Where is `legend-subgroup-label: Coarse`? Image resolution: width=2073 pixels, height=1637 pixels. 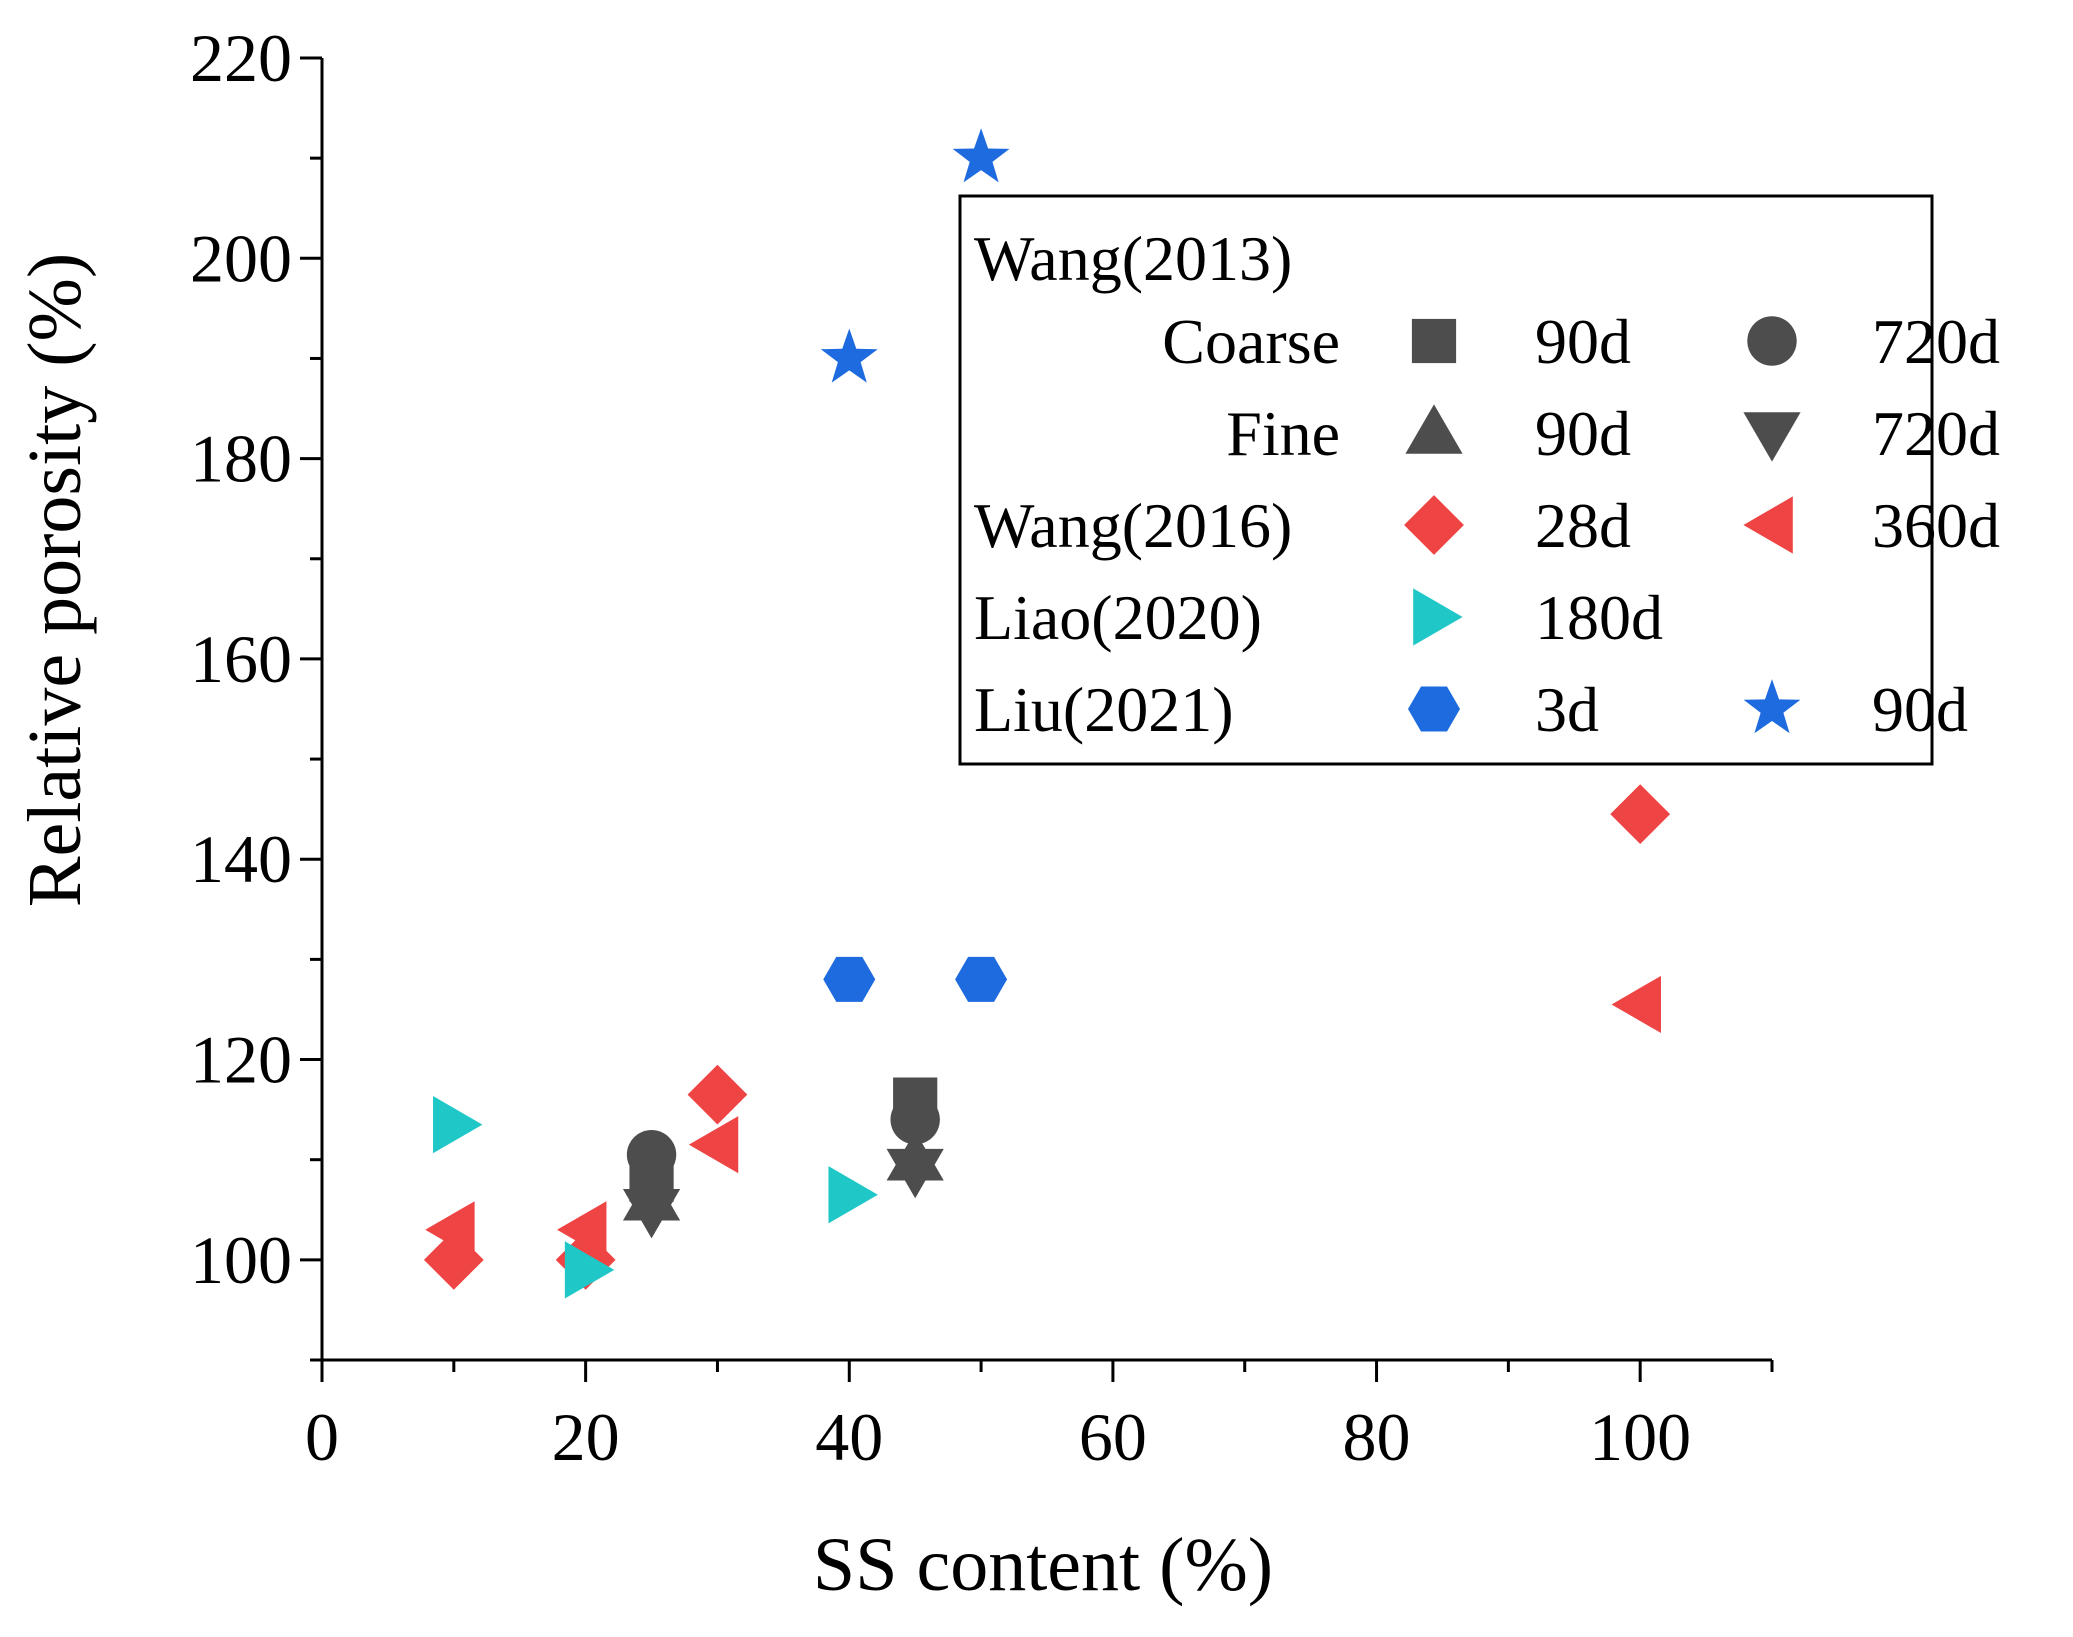 legend-subgroup-label: Coarse is located at coordinates (1251, 341).